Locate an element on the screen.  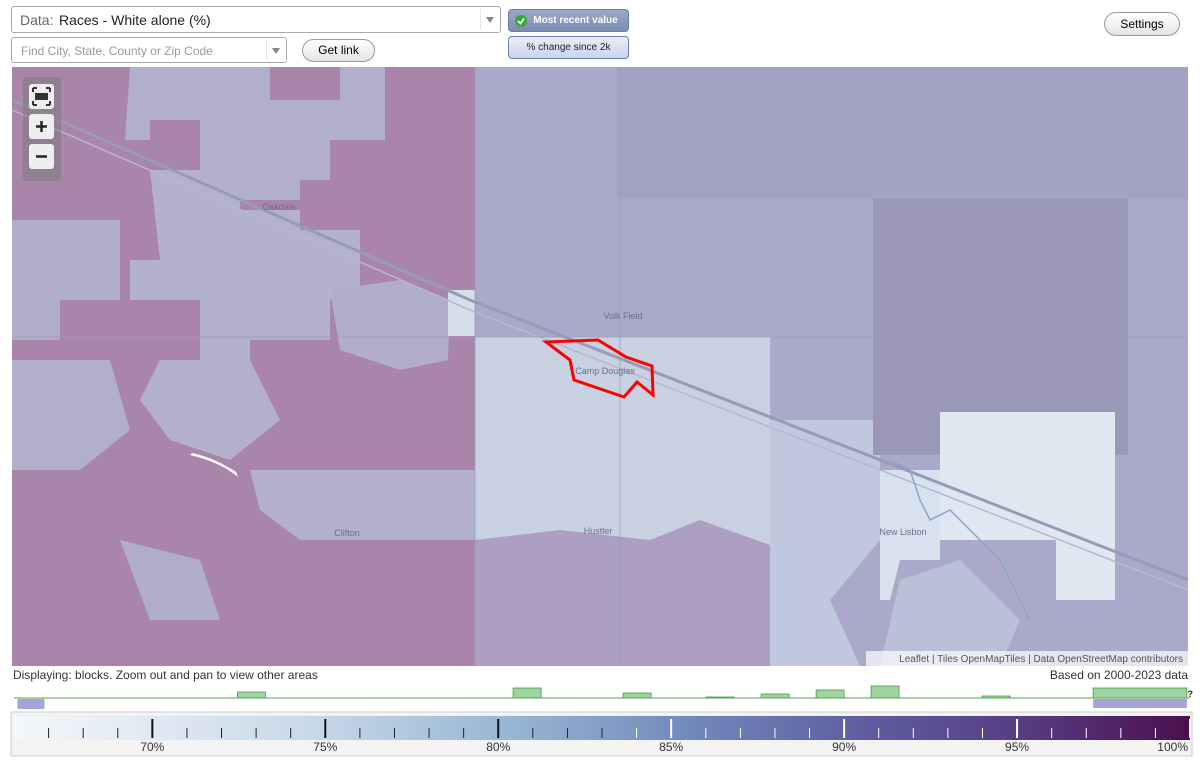
fullscreen-icon is located at coordinates (41, 96).